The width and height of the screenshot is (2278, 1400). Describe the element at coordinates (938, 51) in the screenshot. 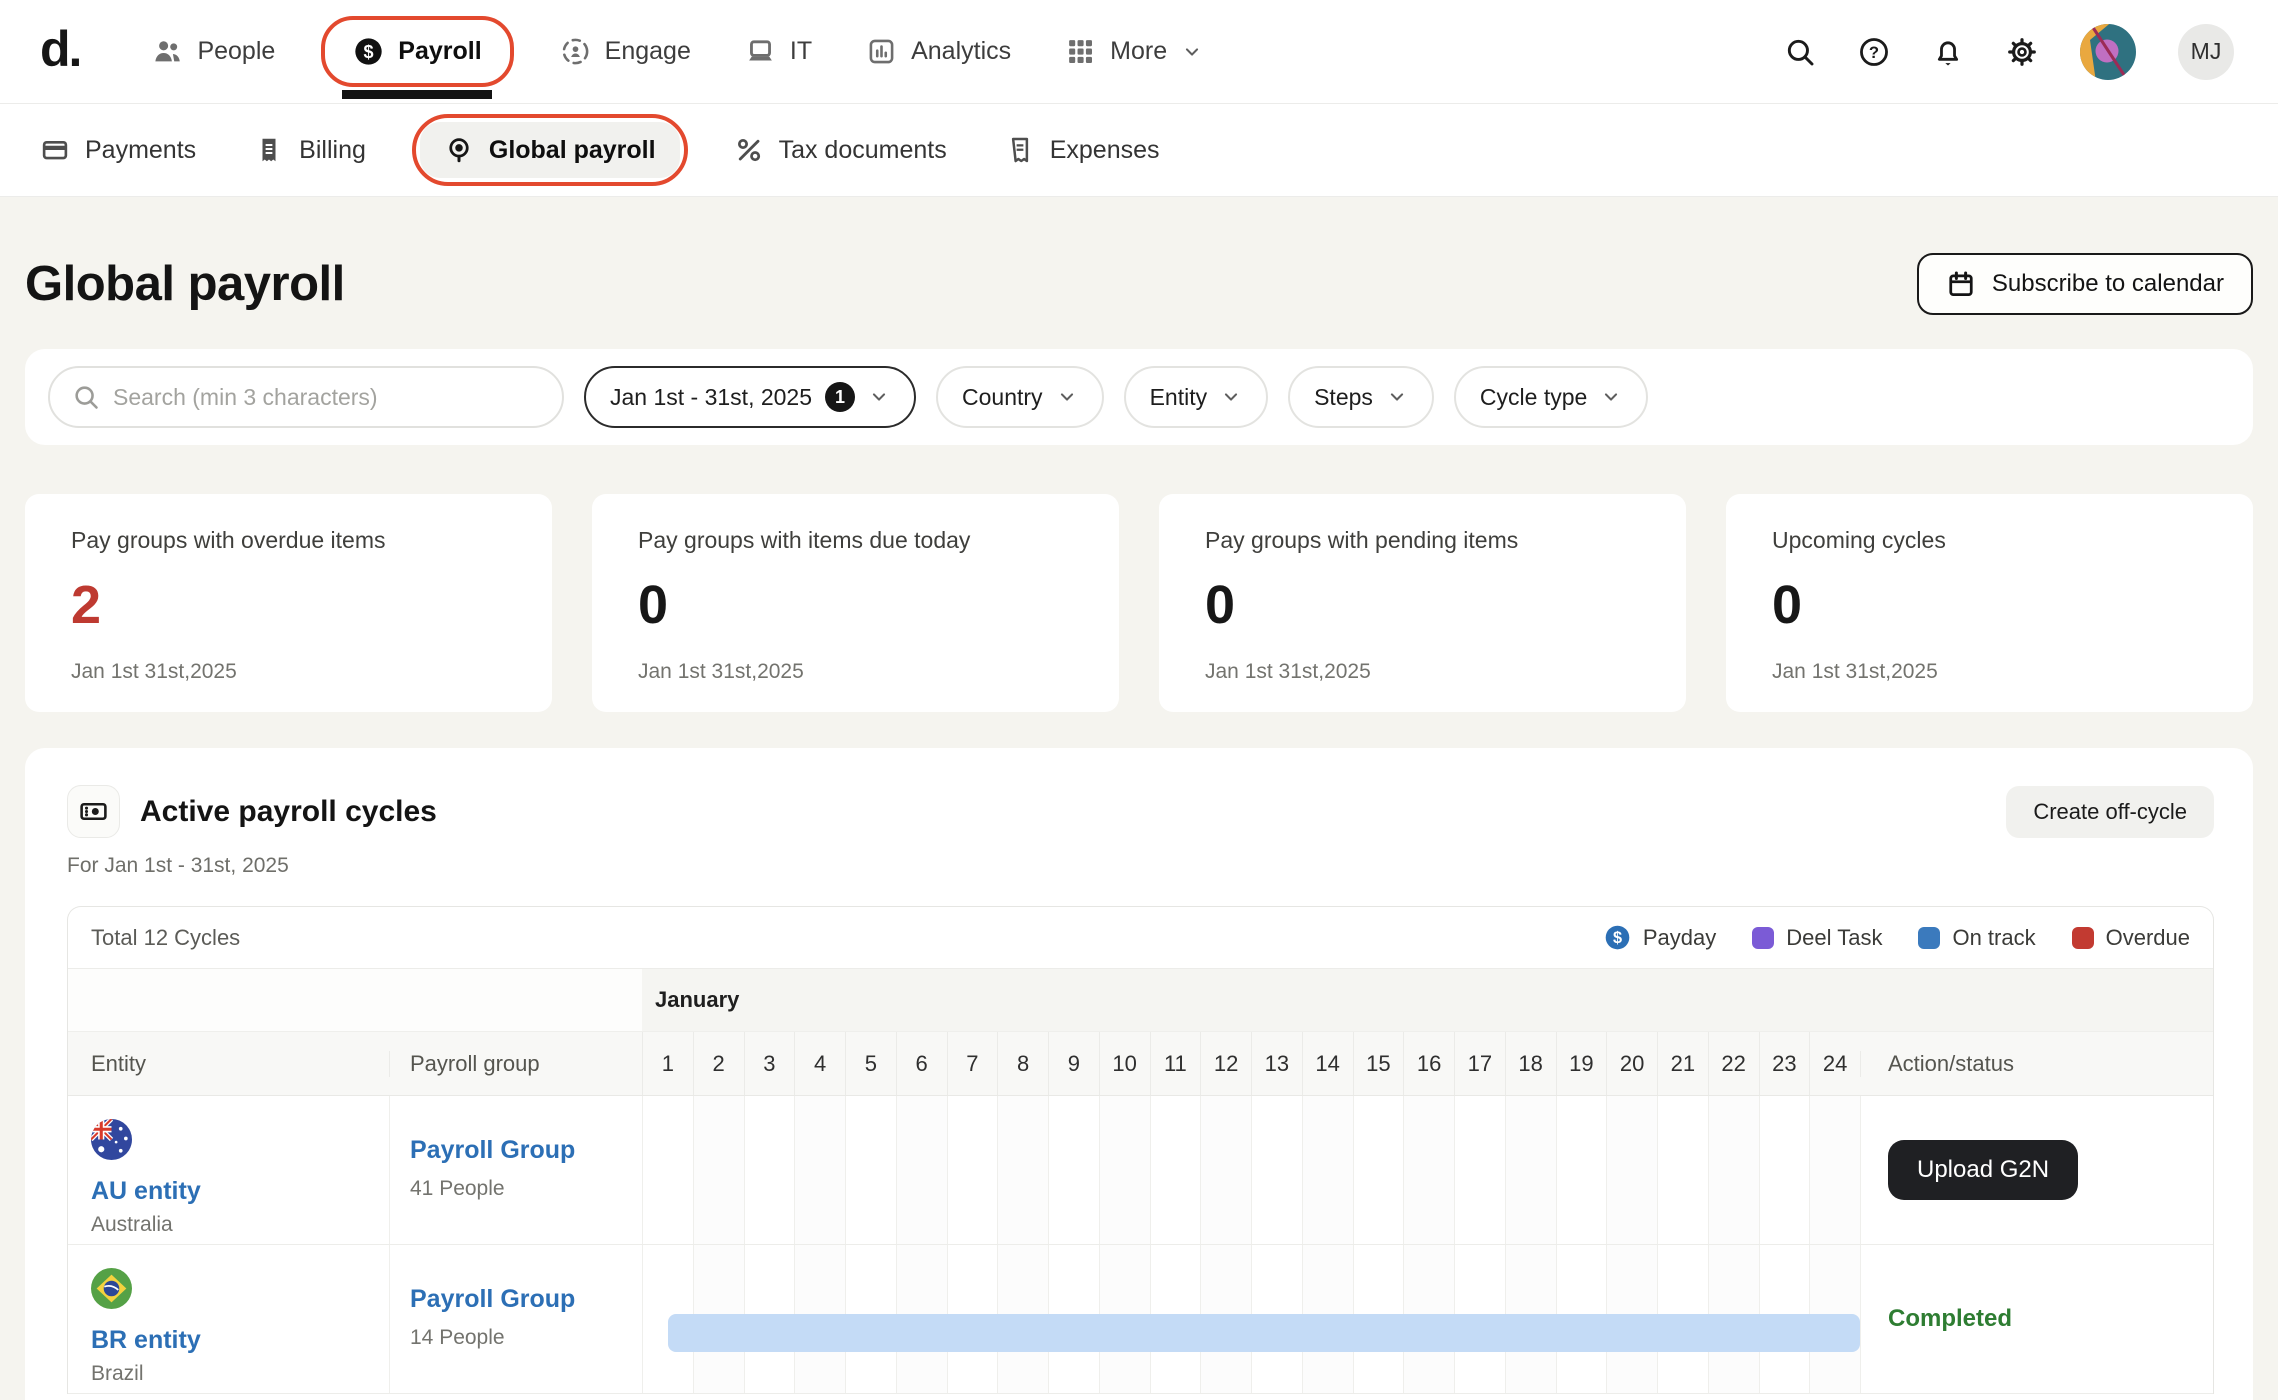

I see `nav-item-analytics: Analytics` at that location.